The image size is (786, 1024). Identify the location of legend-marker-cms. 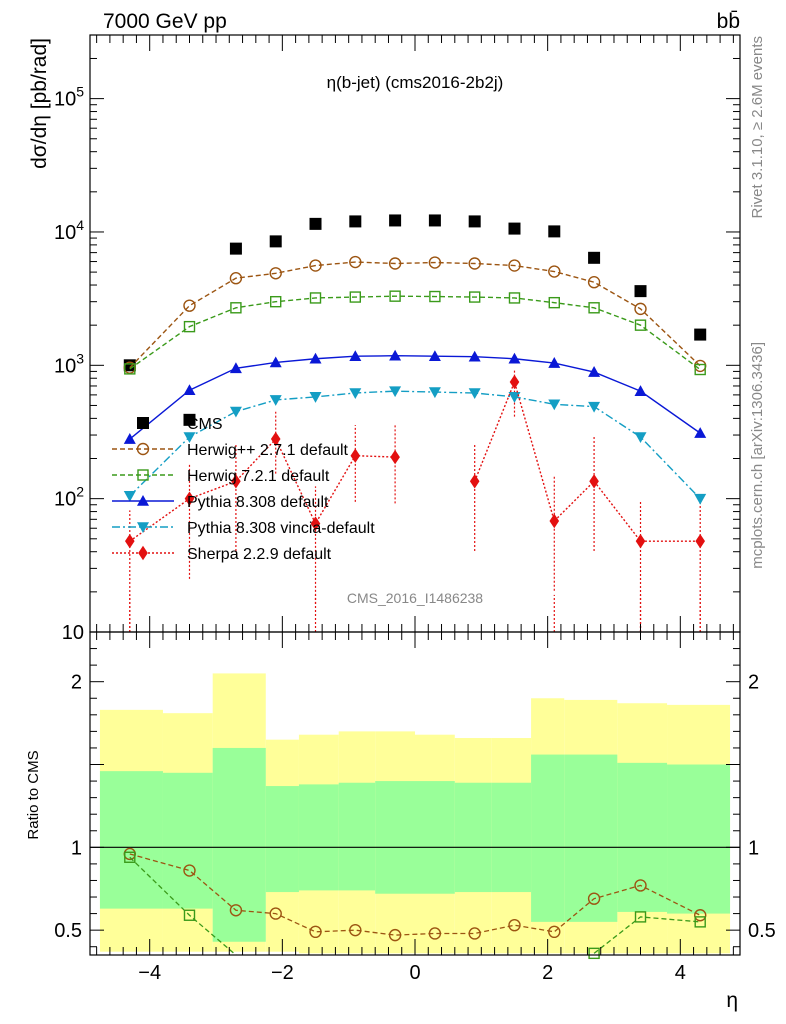
(143, 423).